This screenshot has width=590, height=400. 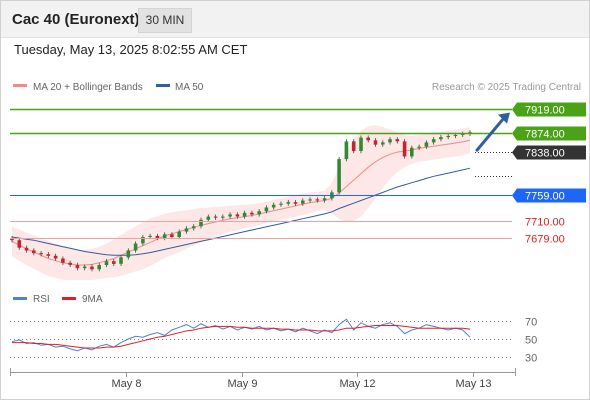 What do you see at coordinates (76, 19) in the screenshot?
I see `instrument-title: Cac 40 (Euronext)` at bounding box center [76, 19].